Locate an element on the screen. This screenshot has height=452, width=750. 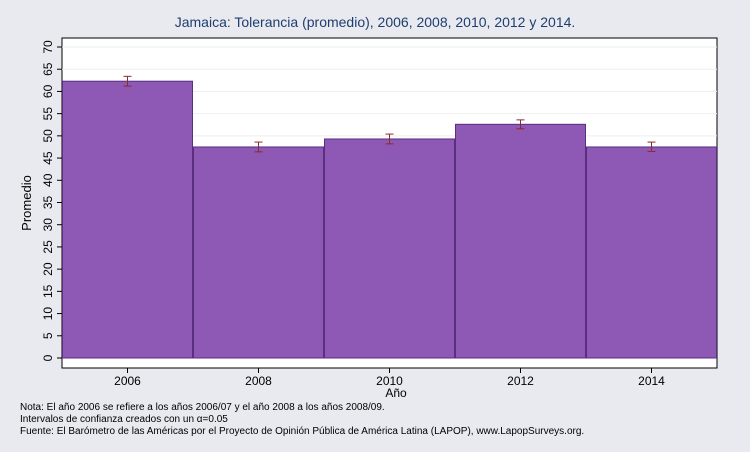
x-axis-label: Año is located at coordinates (396, 393).